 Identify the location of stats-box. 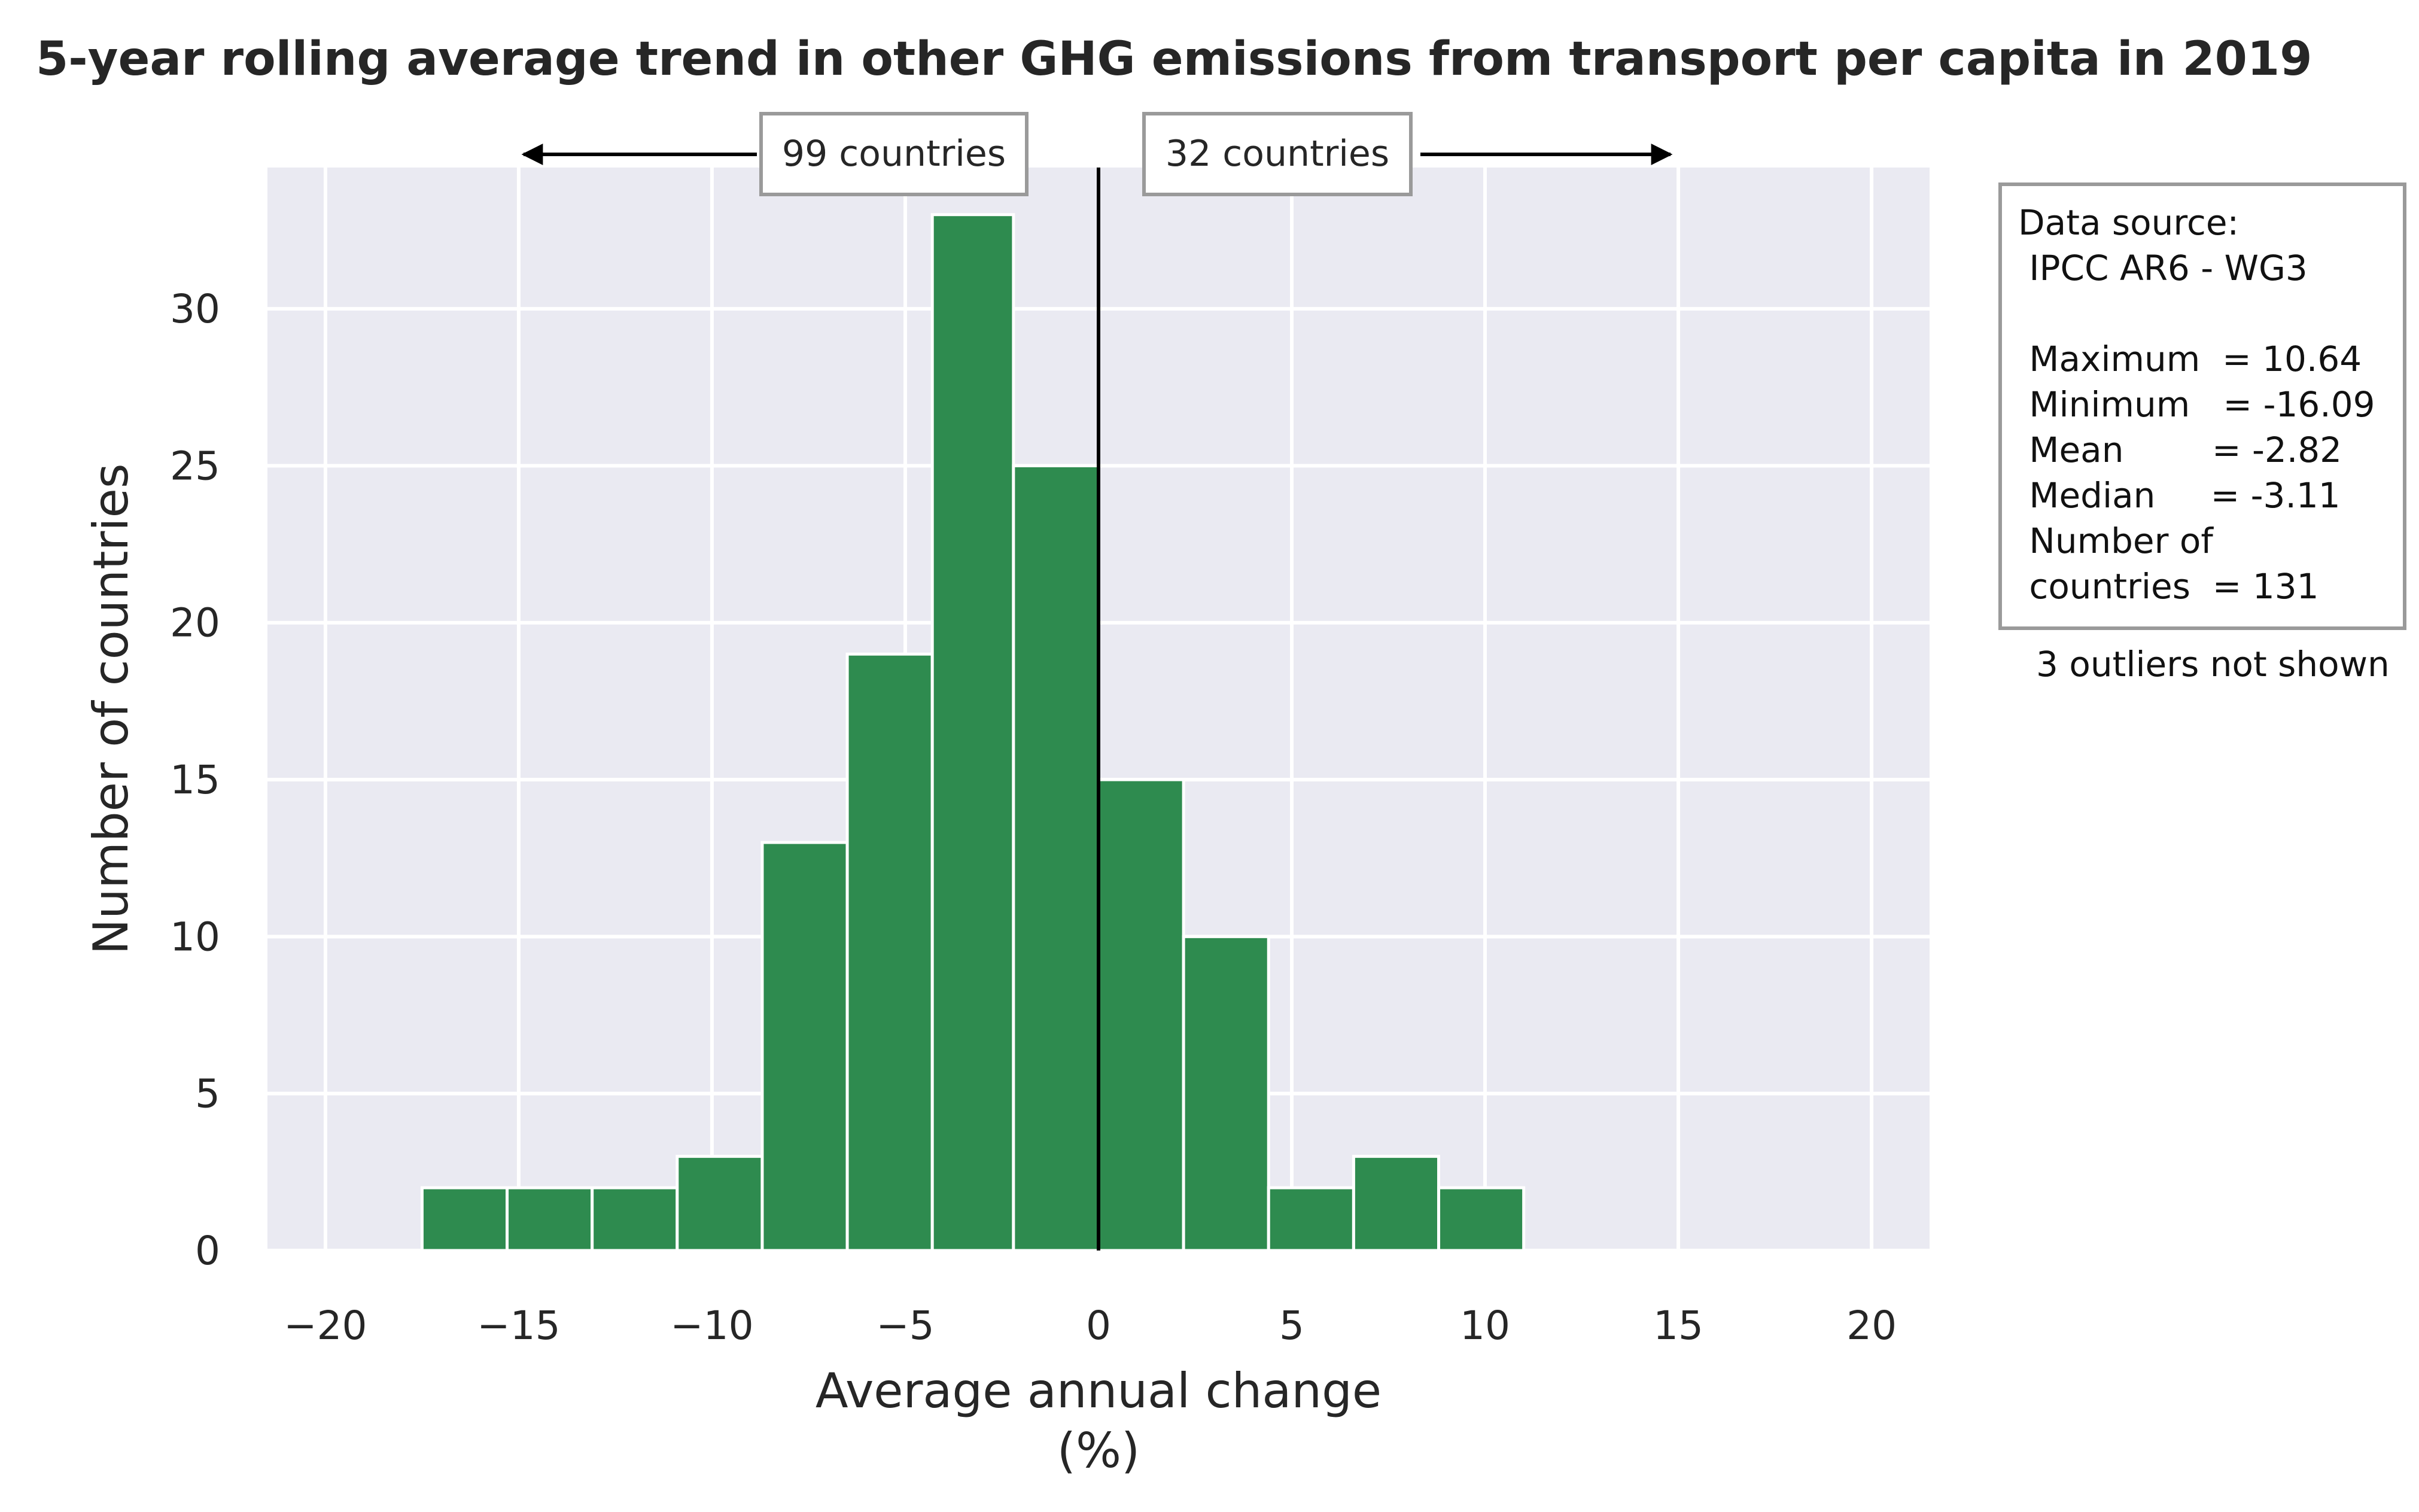
(2202, 406).